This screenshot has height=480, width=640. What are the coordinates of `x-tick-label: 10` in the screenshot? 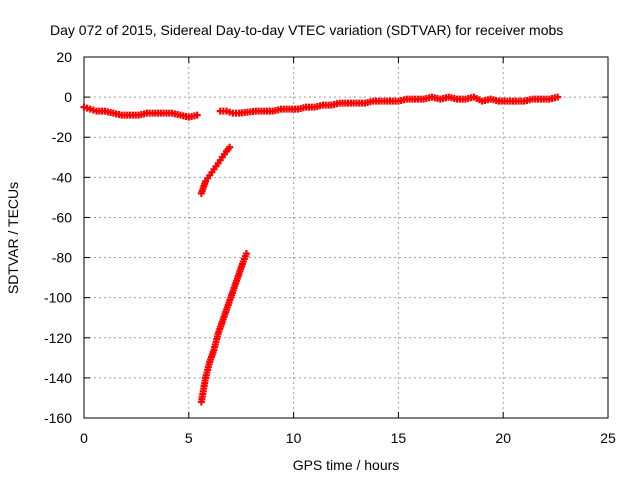 It's located at (294, 438).